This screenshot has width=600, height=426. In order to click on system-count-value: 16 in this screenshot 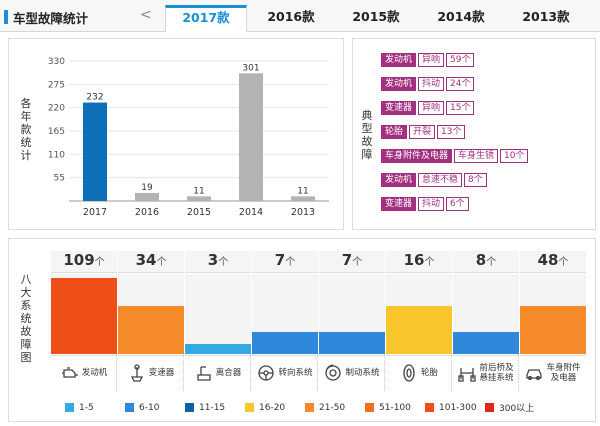, I will do `click(414, 260)`.